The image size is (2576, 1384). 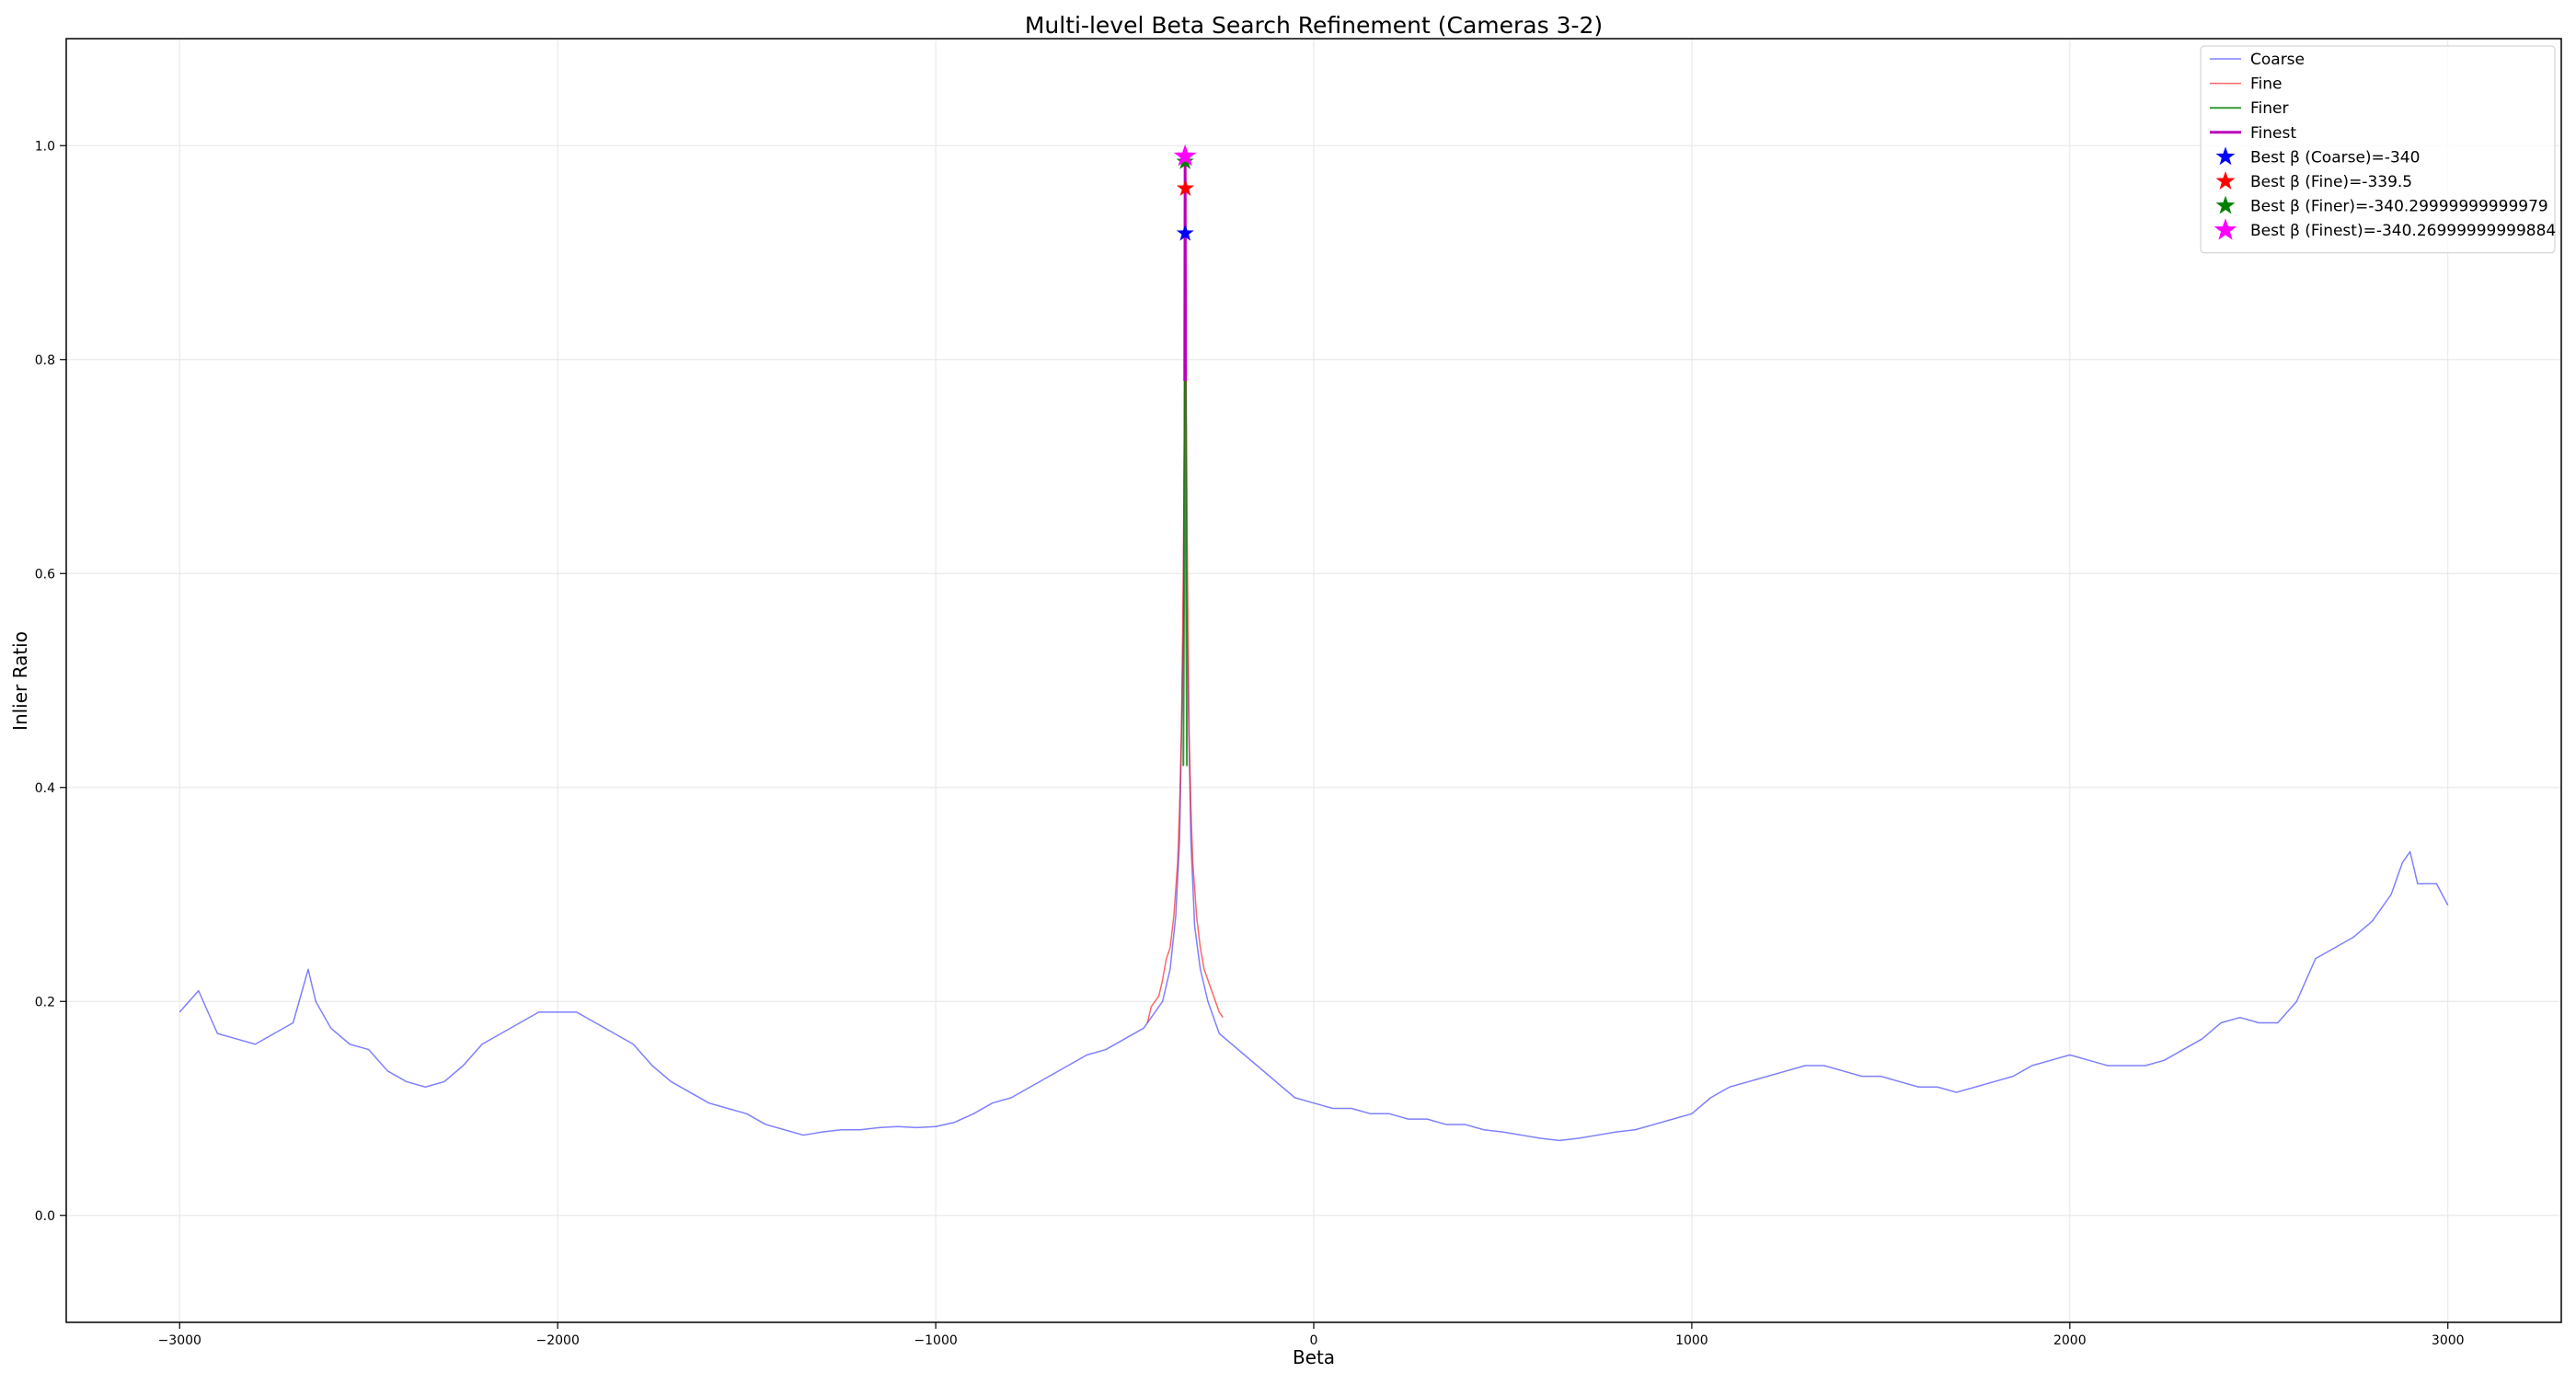 I want to click on y-tick-label: 0.4, so click(x=45, y=788).